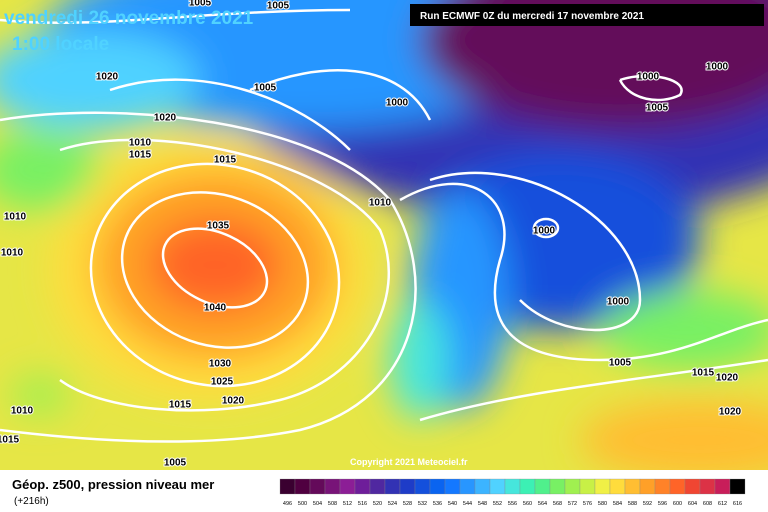 This screenshot has height=512, width=768. Describe the element at coordinates (215, 308) in the screenshot. I see `isobar-label: 1040` at that location.